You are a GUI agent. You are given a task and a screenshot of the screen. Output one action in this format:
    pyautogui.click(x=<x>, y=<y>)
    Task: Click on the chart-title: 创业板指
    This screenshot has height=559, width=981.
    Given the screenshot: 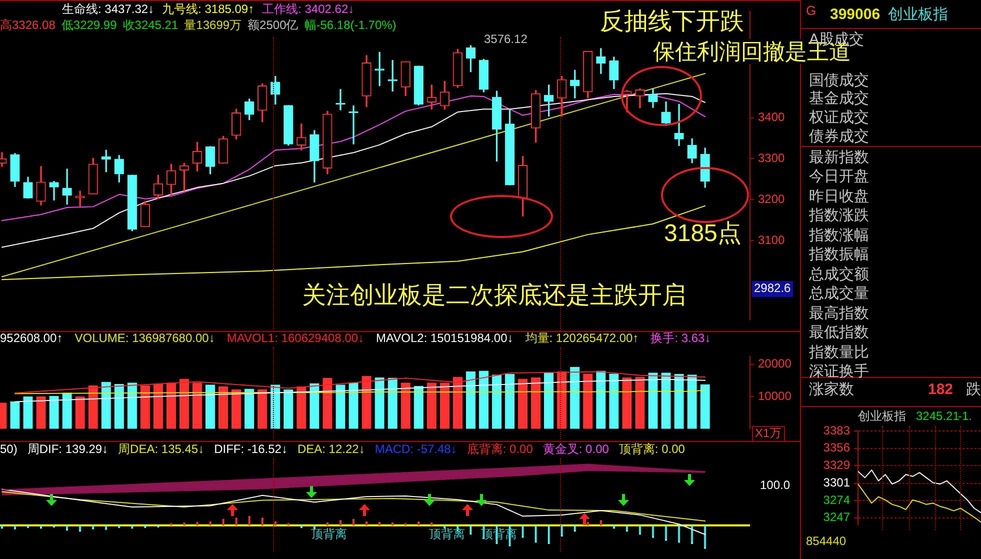 What is the action you would take?
    pyautogui.click(x=882, y=416)
    